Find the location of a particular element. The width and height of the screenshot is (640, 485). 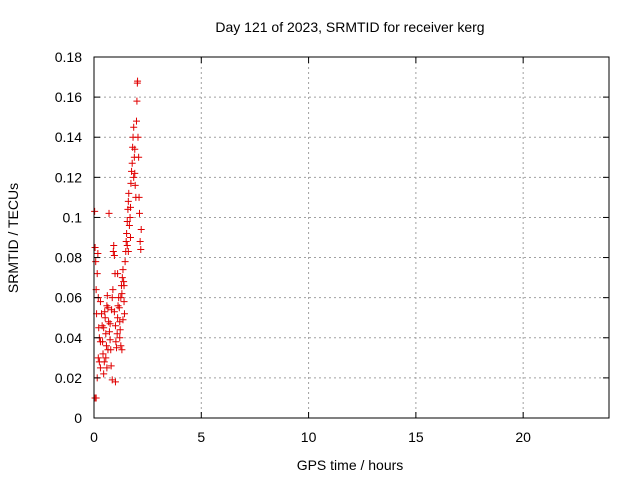

x-tick-label: 10 is located at coordinates (309, 437).